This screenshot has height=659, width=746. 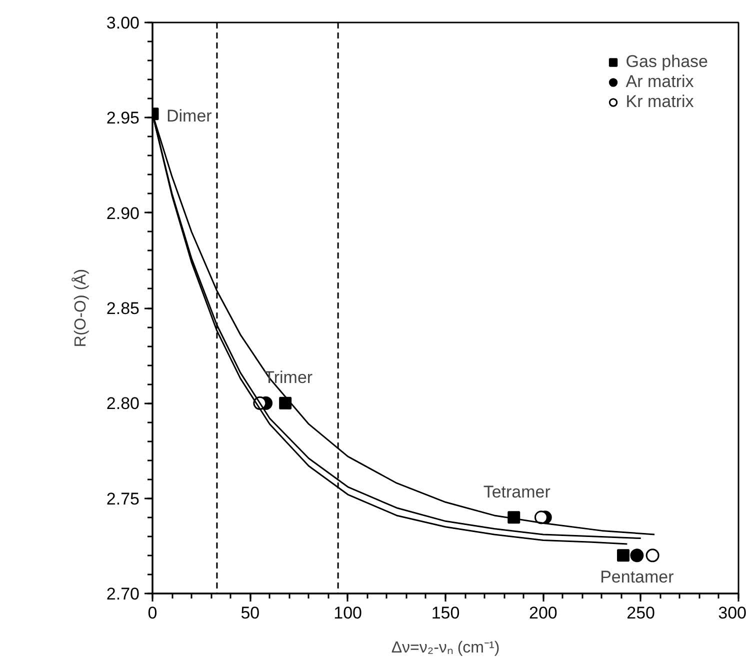 I want to click on y-tick-label: 2.80, so click(x=123, y=404).